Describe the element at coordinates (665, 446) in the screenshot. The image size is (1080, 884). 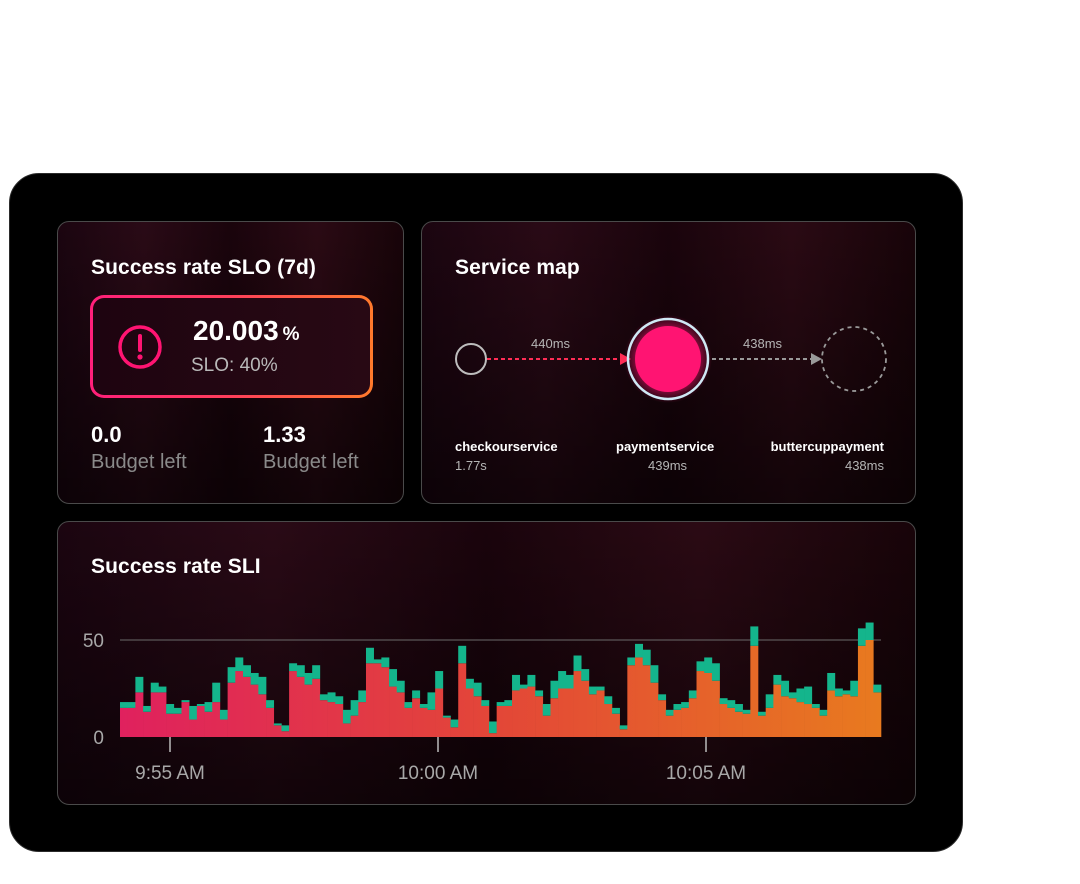
I see `service-name-2: paymentservice` at that location.